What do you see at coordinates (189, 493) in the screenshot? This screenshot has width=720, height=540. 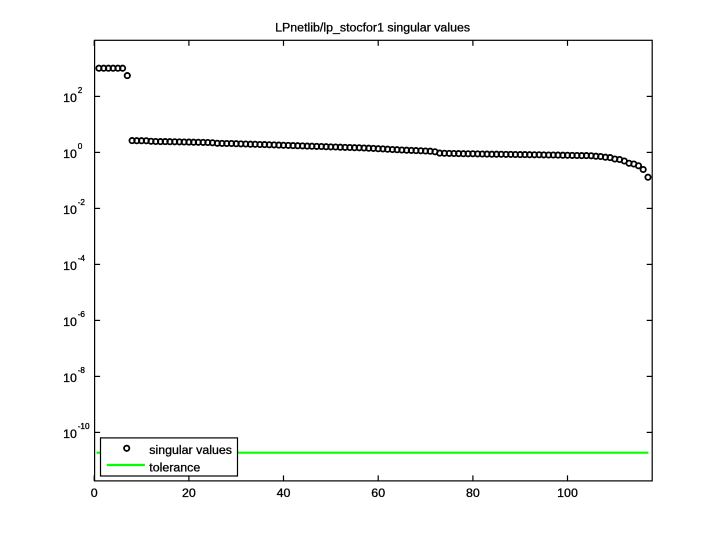 I see `svg-text: 20` at bounding box center [189, 493].